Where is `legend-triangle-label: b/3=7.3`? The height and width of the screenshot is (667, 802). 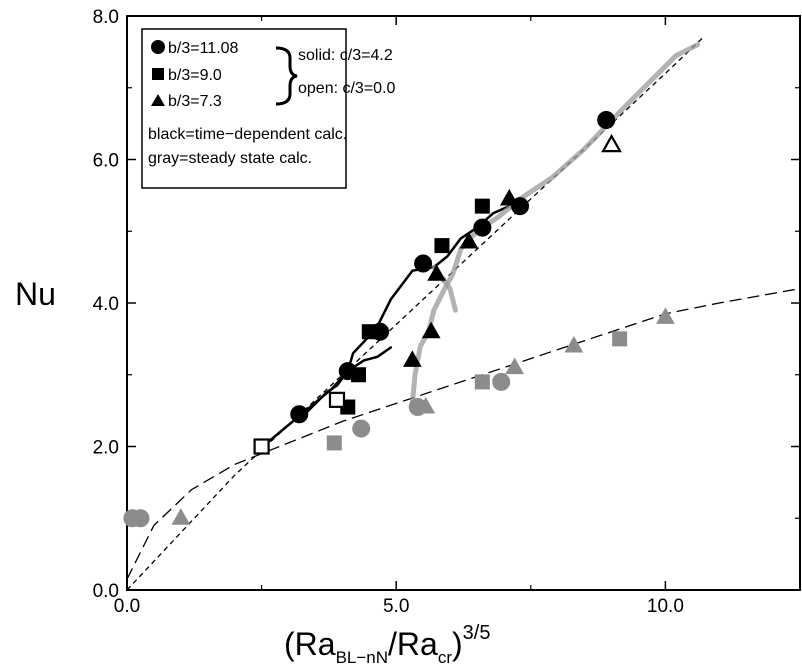
legend-triangle-label: b/3=7.3 is located at coordinates (195, 101).